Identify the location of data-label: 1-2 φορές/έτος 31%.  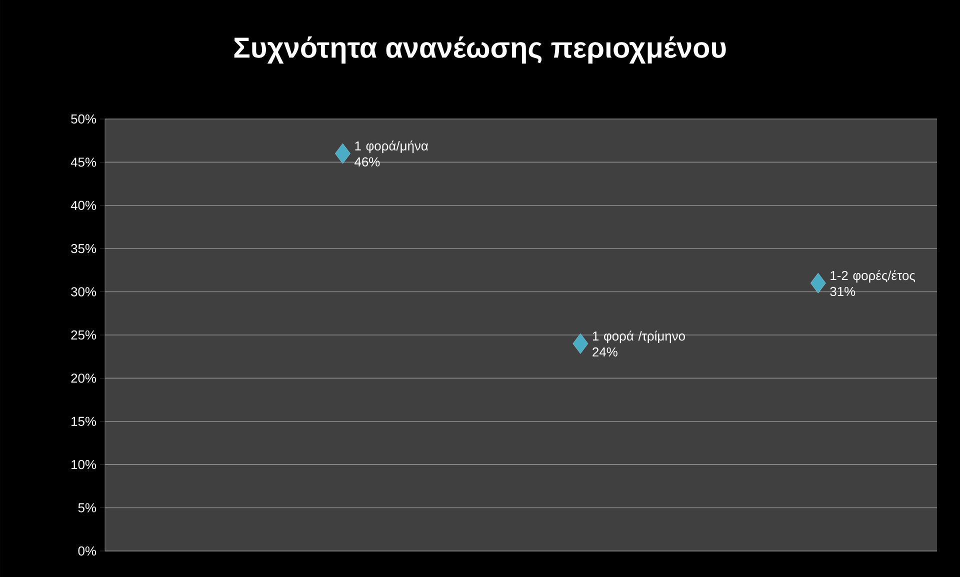
(873, 283).